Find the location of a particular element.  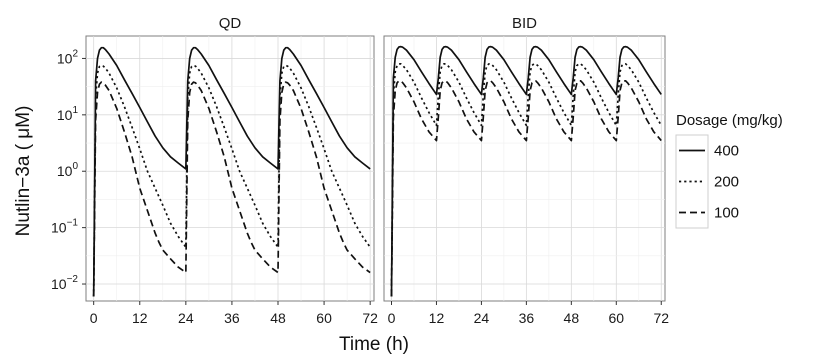

panel-title: QD is located at coordinates (230, 23).